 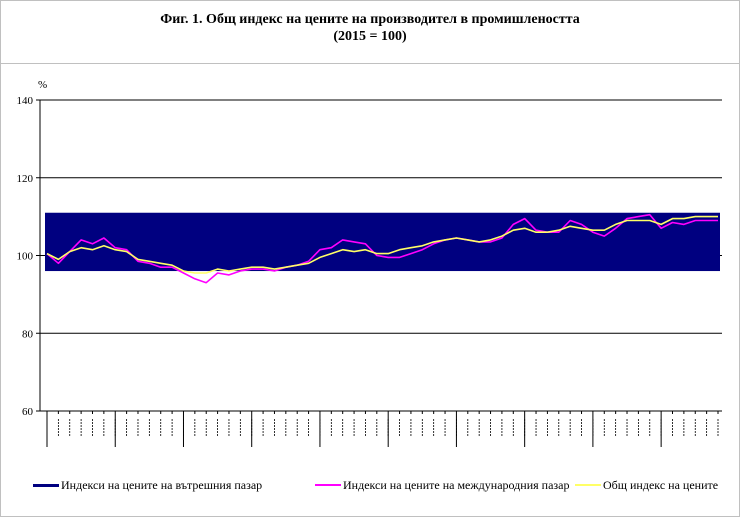 I want to click on legend-swatch-international, so click(x=328, y=485).